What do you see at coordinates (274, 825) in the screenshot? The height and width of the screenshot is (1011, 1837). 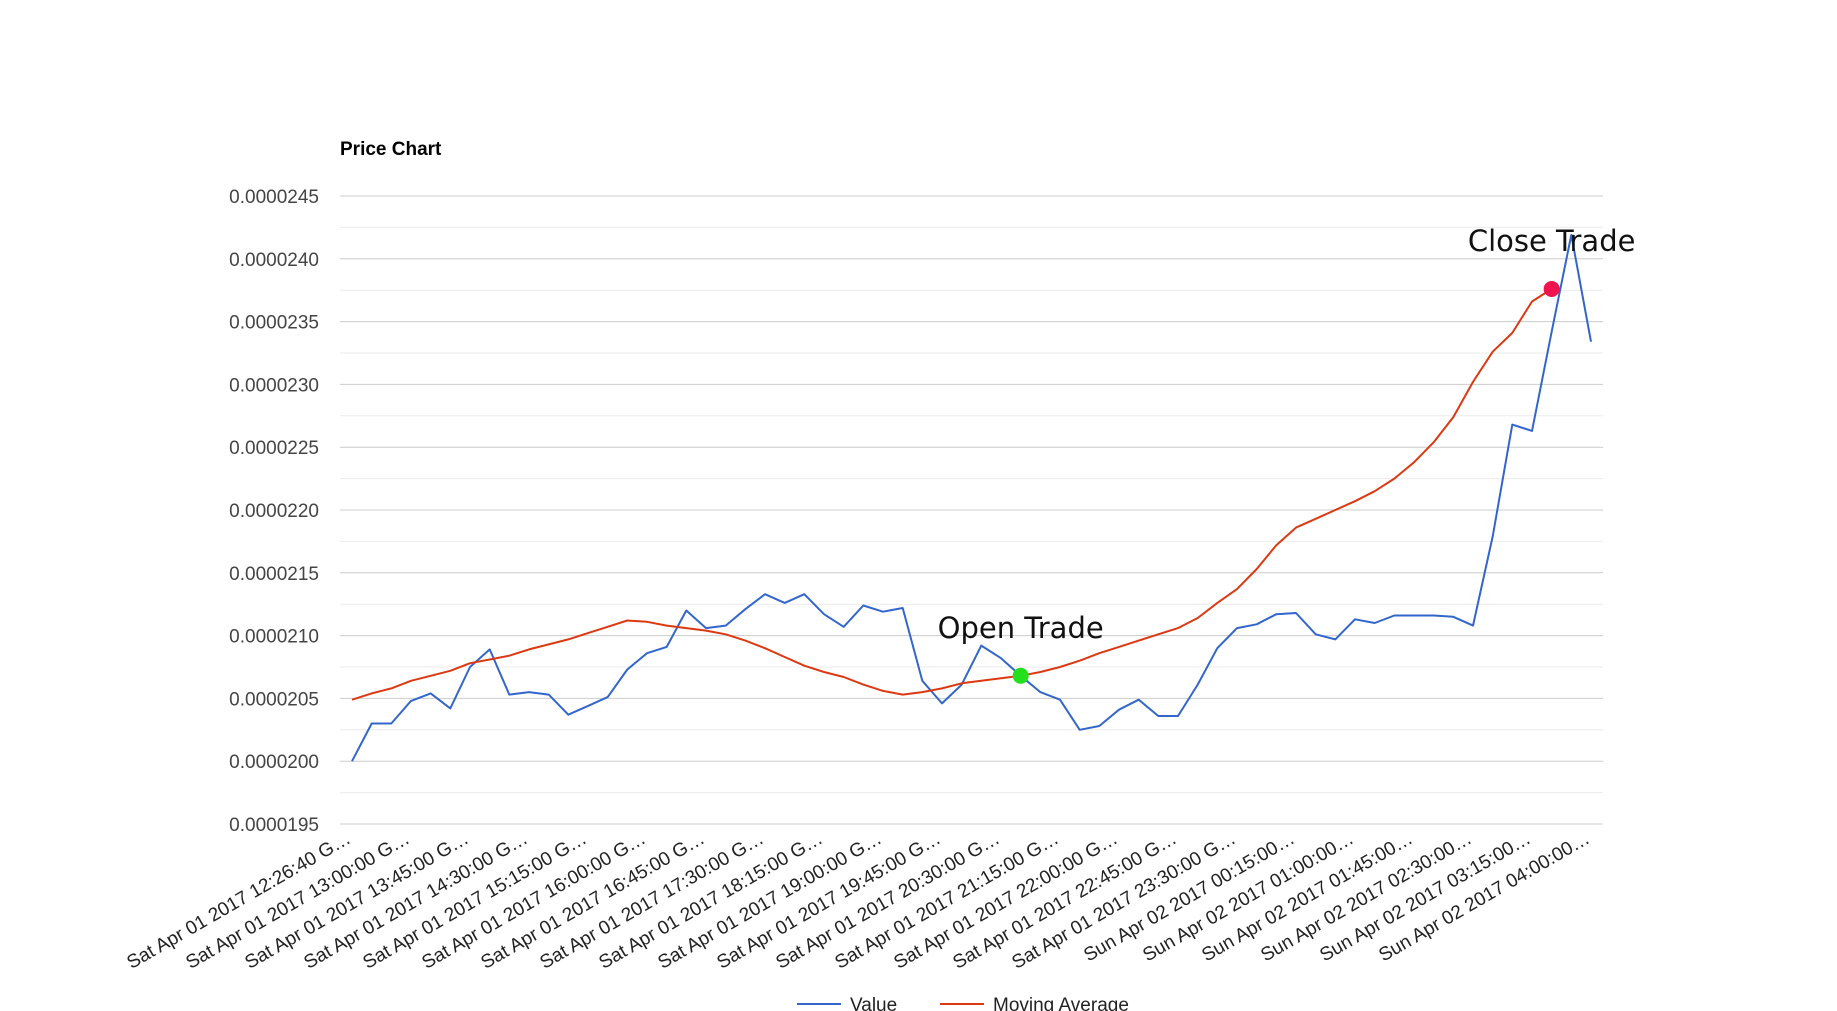 I see `y-tick-label: 0.0000195` at bounding box center [274, 825].